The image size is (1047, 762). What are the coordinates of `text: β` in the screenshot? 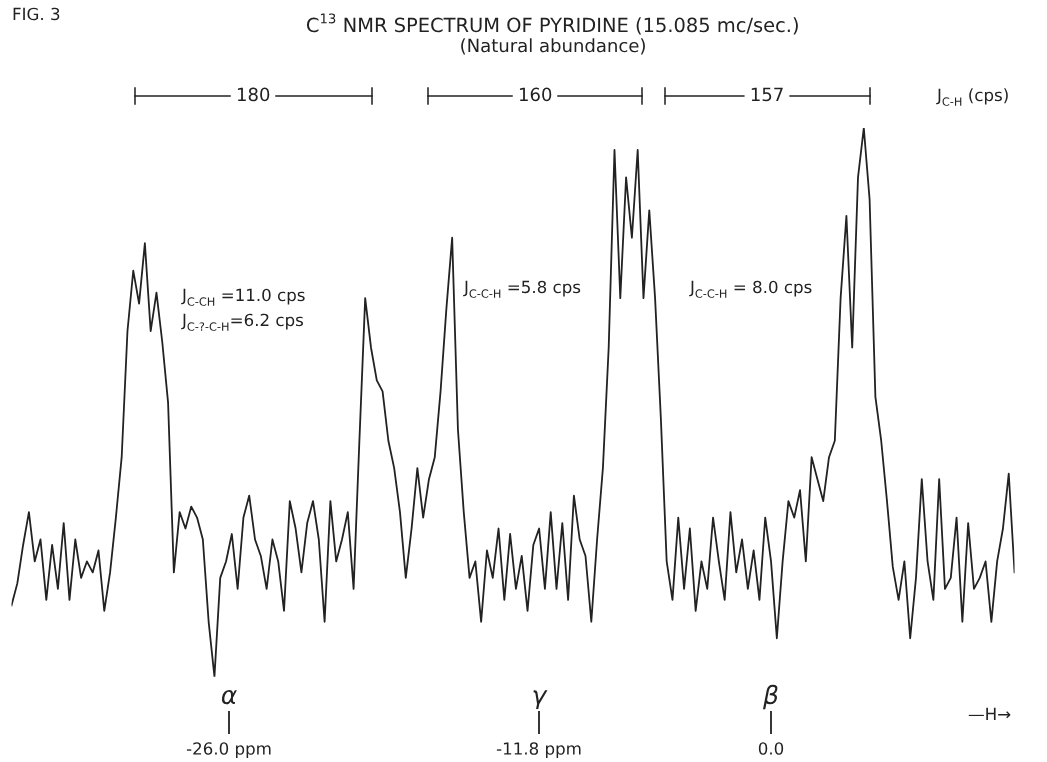 It's located at (770, 697).